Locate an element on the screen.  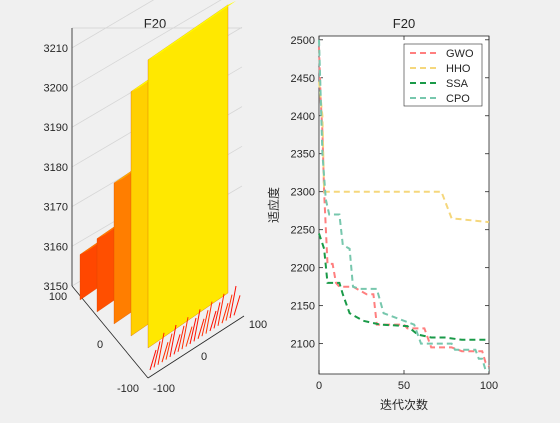
y-tick-label: 2100 is located at coordinates (303, 345).